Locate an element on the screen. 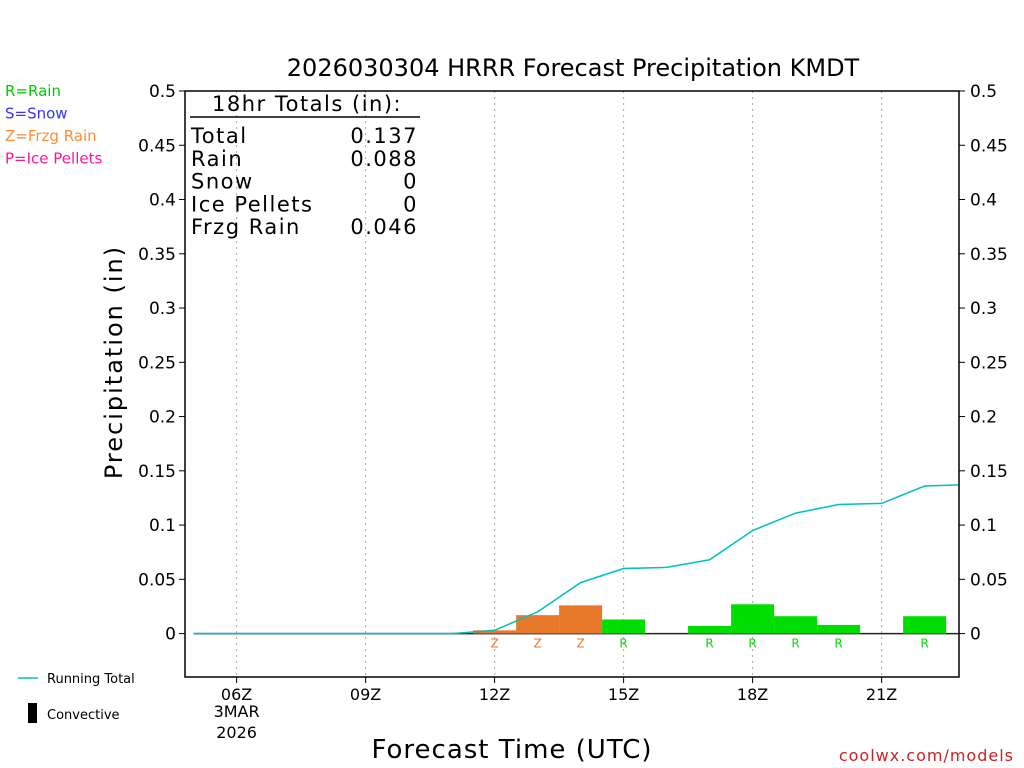  totals-heading: 18hr Totals (in): is located at coordinates (307, 104).